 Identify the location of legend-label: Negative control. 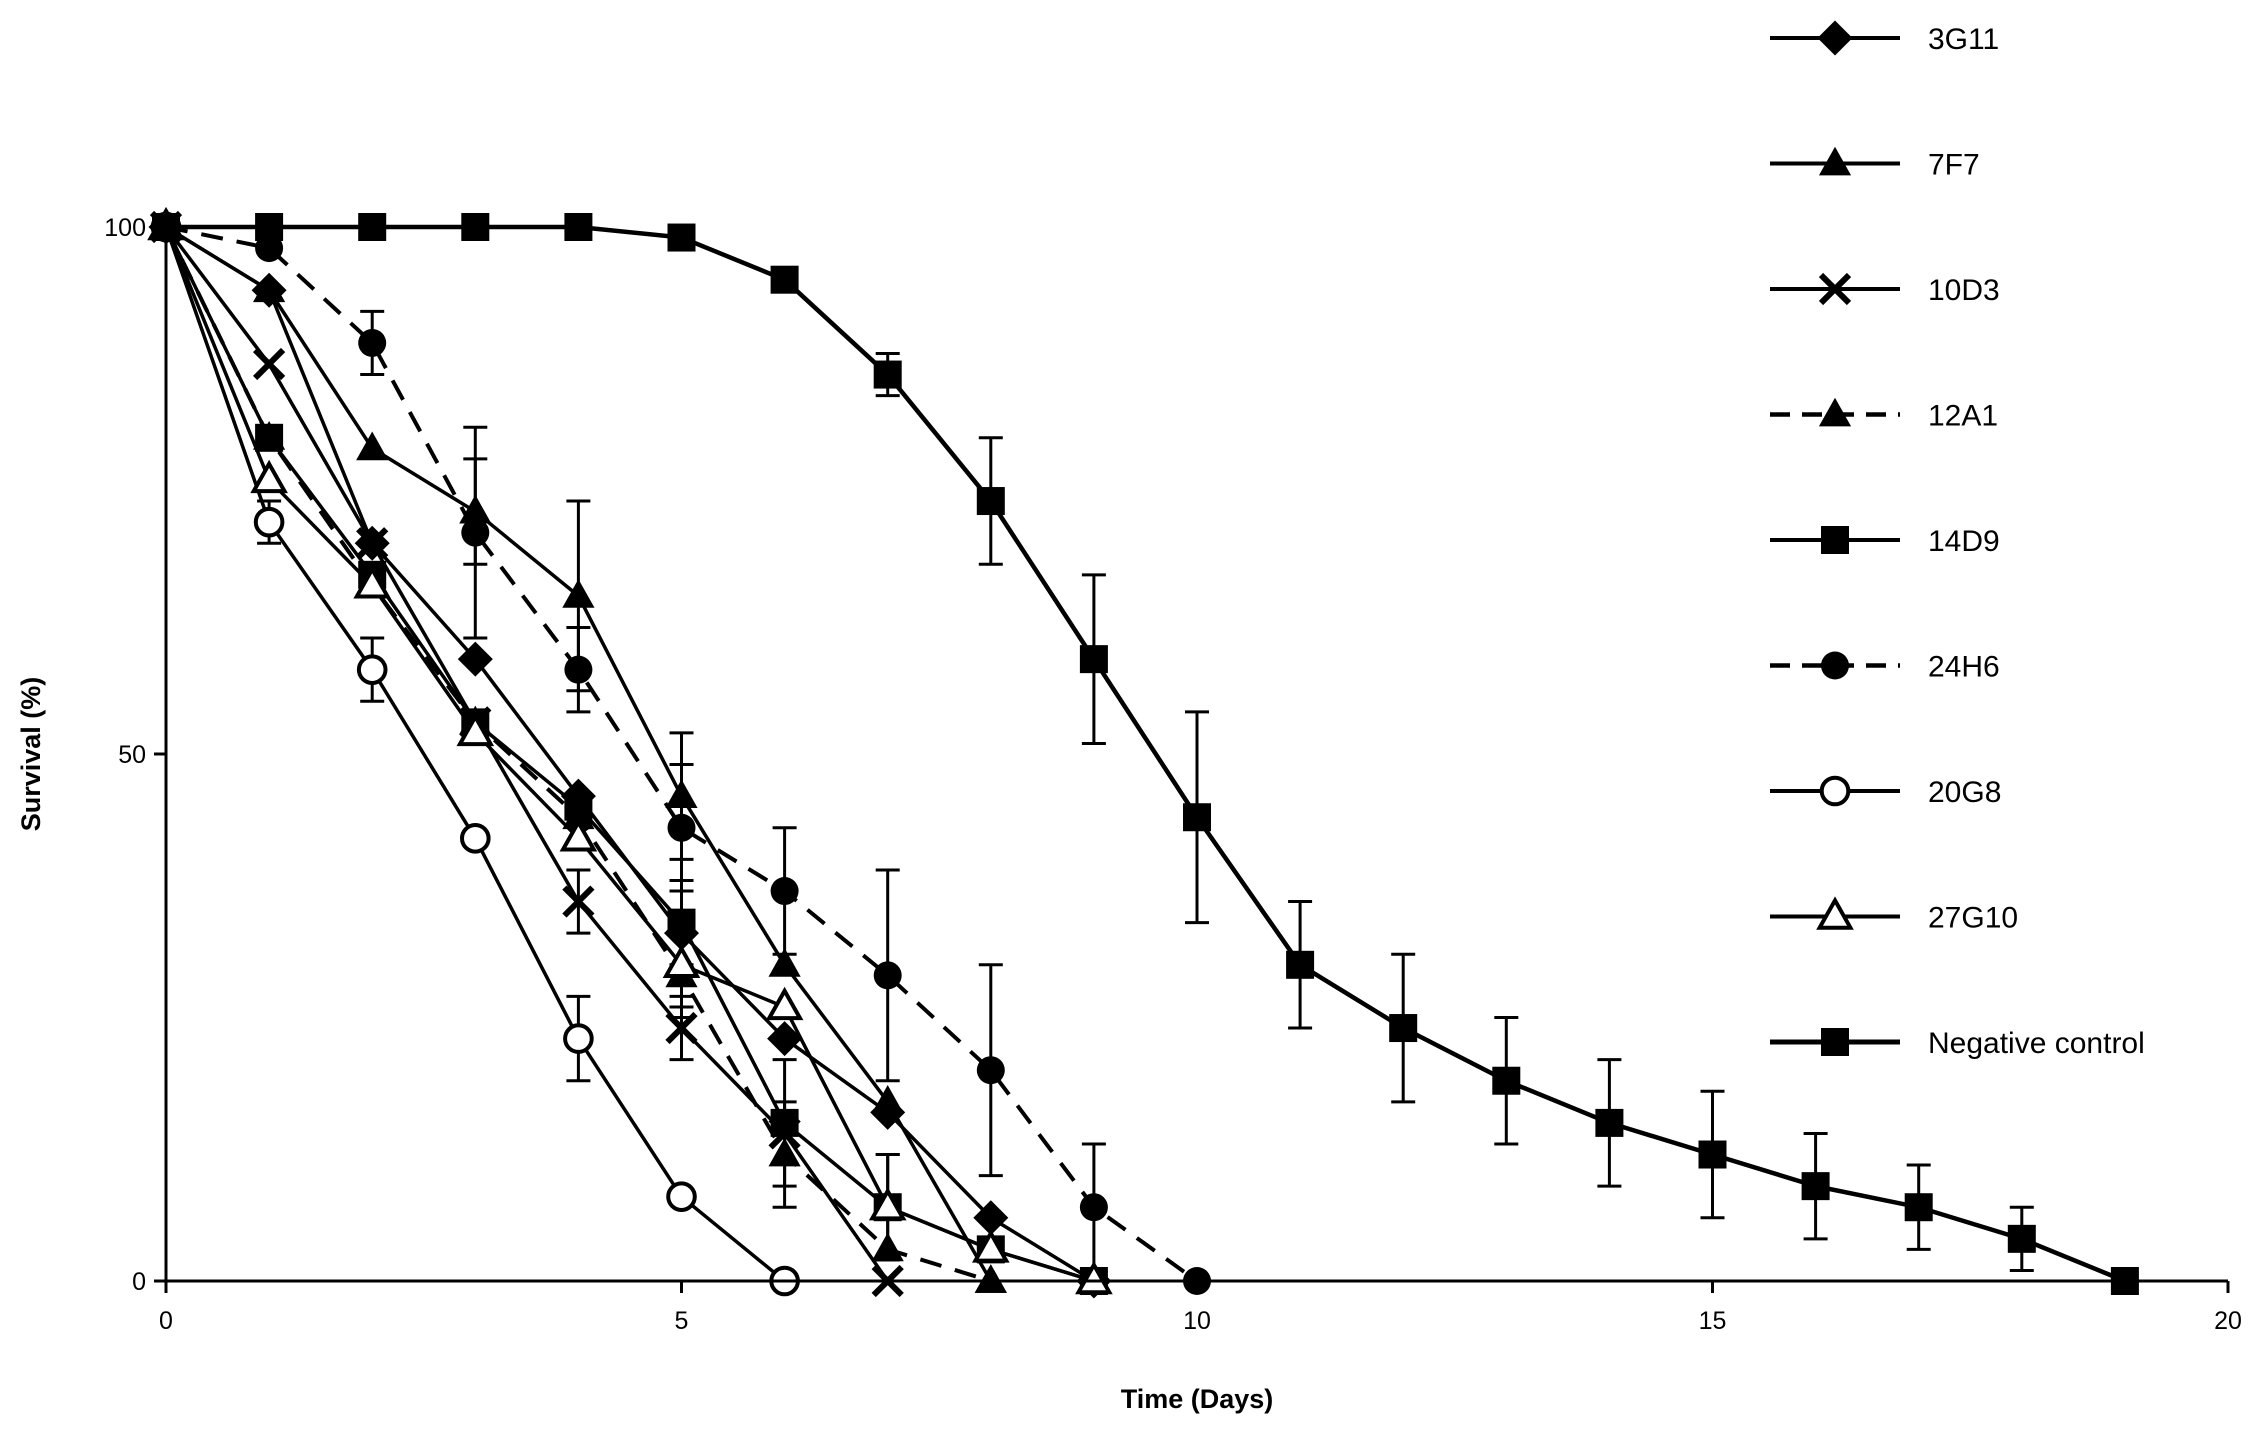
(2036, 1043).